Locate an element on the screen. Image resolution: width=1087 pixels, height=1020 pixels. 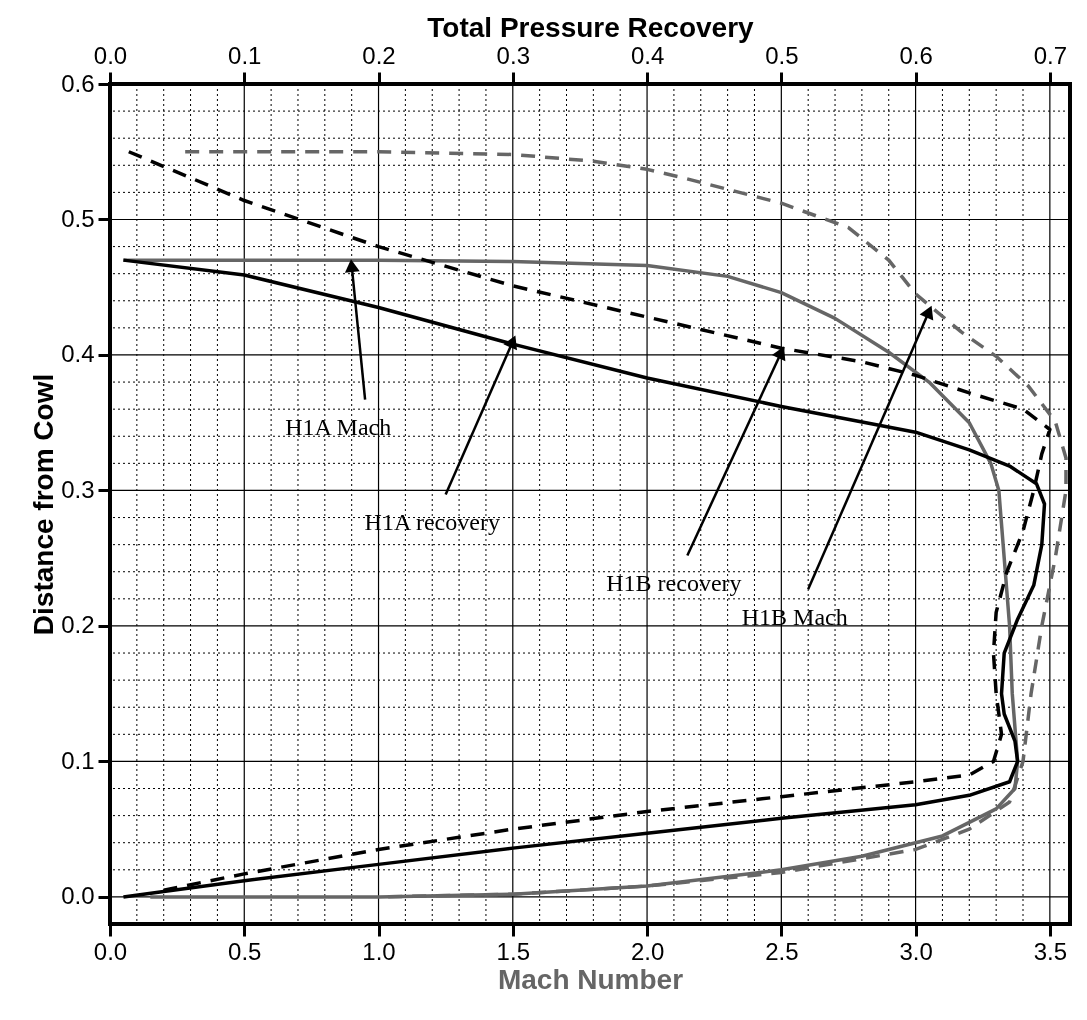
y-tick-label: 0.2 is located at coordinates (78, 625).